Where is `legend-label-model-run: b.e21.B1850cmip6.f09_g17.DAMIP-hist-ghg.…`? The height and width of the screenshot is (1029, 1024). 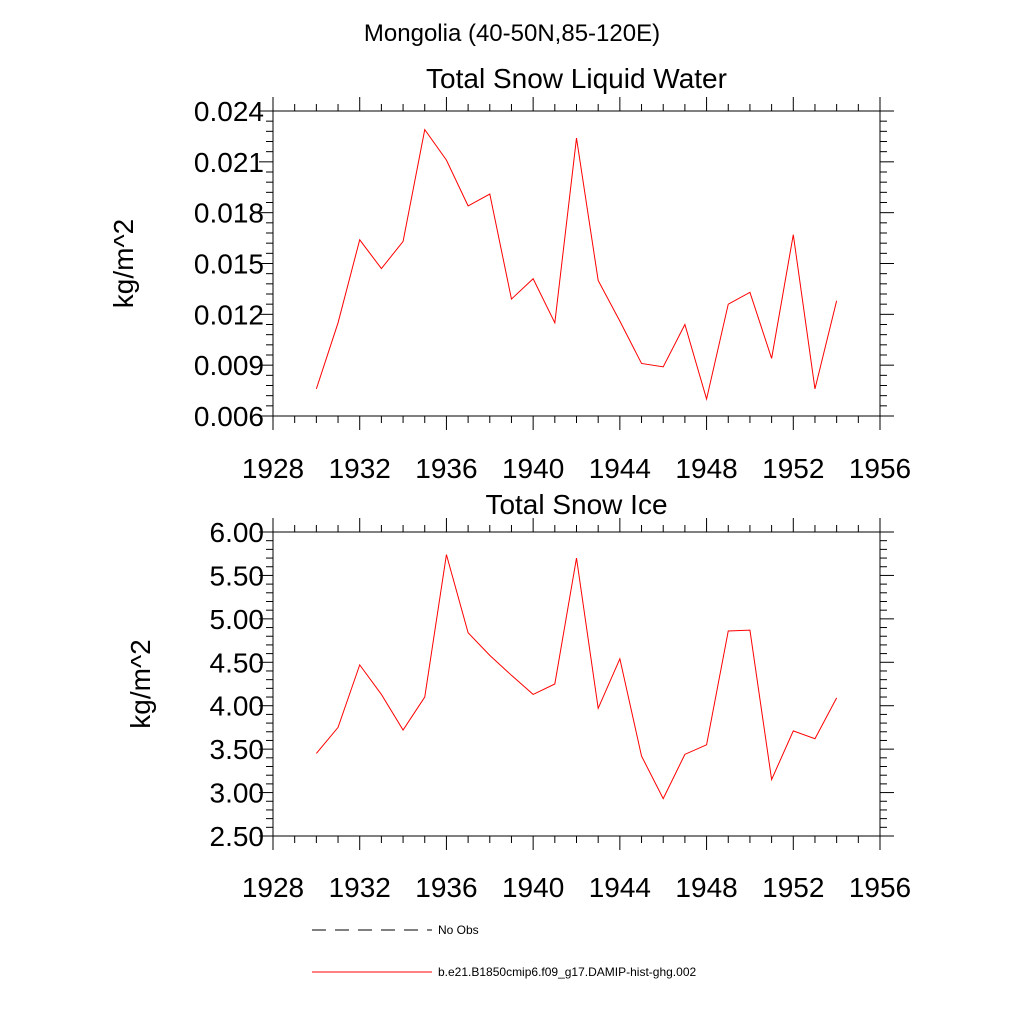
legend-label-model-run: b.e21.B1850cmip6.f09_g17.DAMIP-hist-ghg.… is located at coordinates (567, 972).